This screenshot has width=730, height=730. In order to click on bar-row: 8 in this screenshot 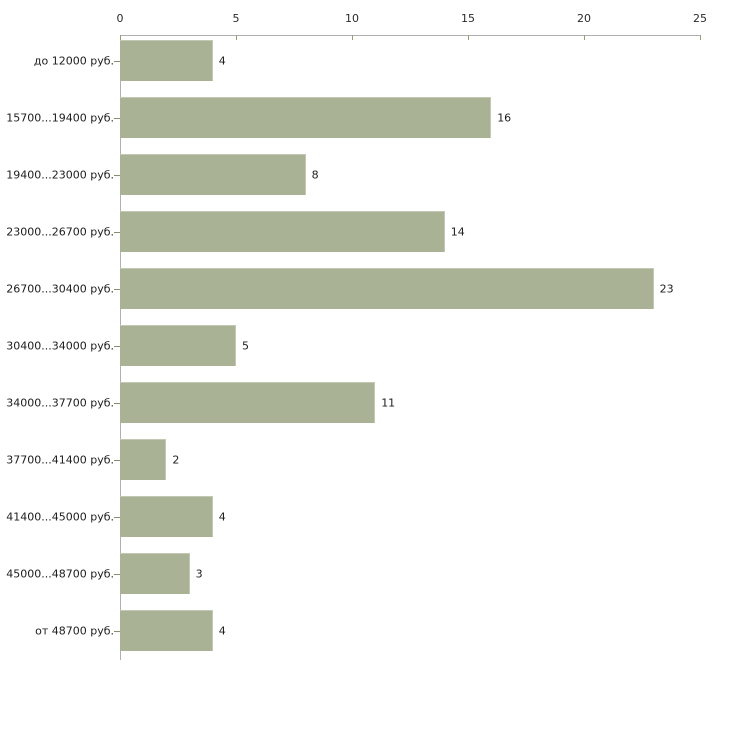, I will do `click(365, 174)`.